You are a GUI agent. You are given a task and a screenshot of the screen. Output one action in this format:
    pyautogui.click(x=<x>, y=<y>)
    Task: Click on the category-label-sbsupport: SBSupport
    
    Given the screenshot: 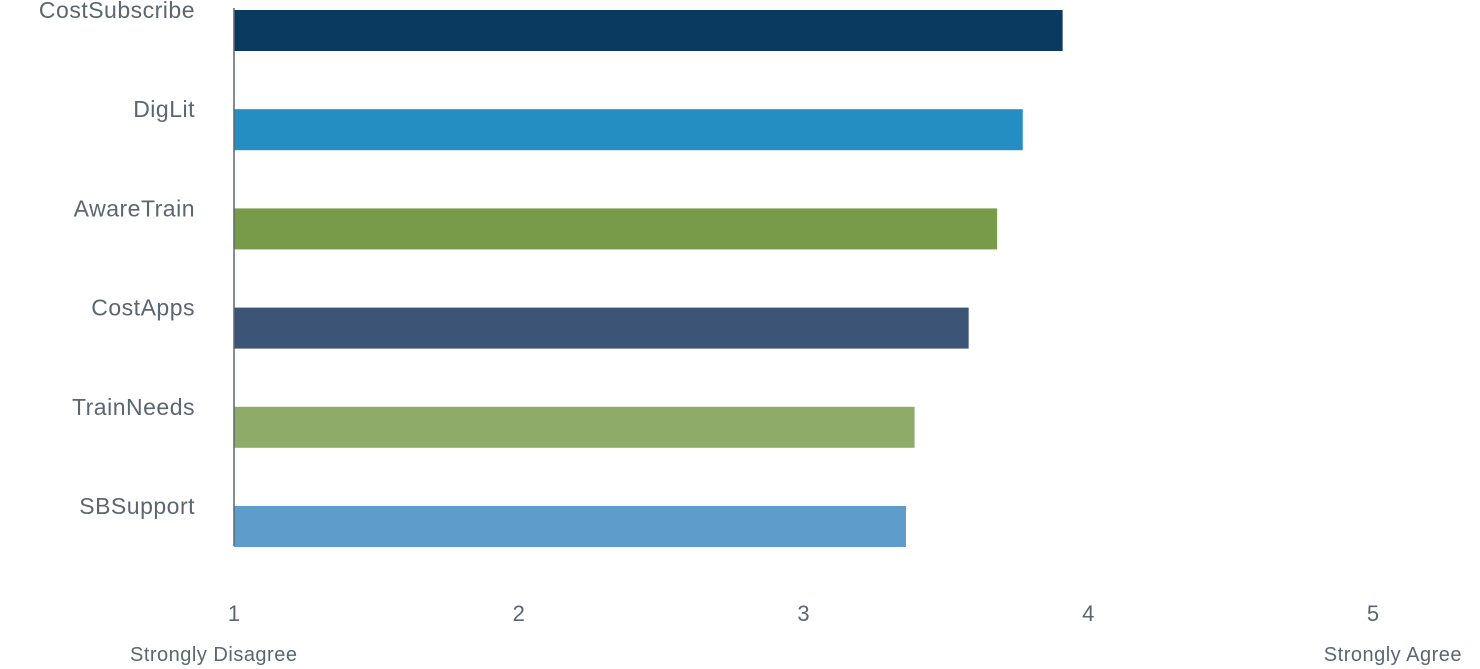 What is the action you would take?
    pyautogui.click(x=137, y=506)
    